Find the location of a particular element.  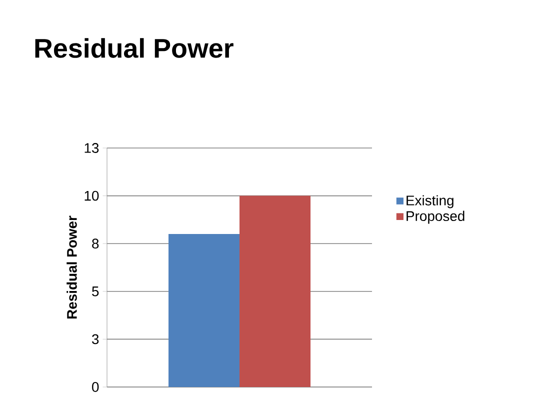

y-tick-label: 0 is located at coordinates (95, 387).